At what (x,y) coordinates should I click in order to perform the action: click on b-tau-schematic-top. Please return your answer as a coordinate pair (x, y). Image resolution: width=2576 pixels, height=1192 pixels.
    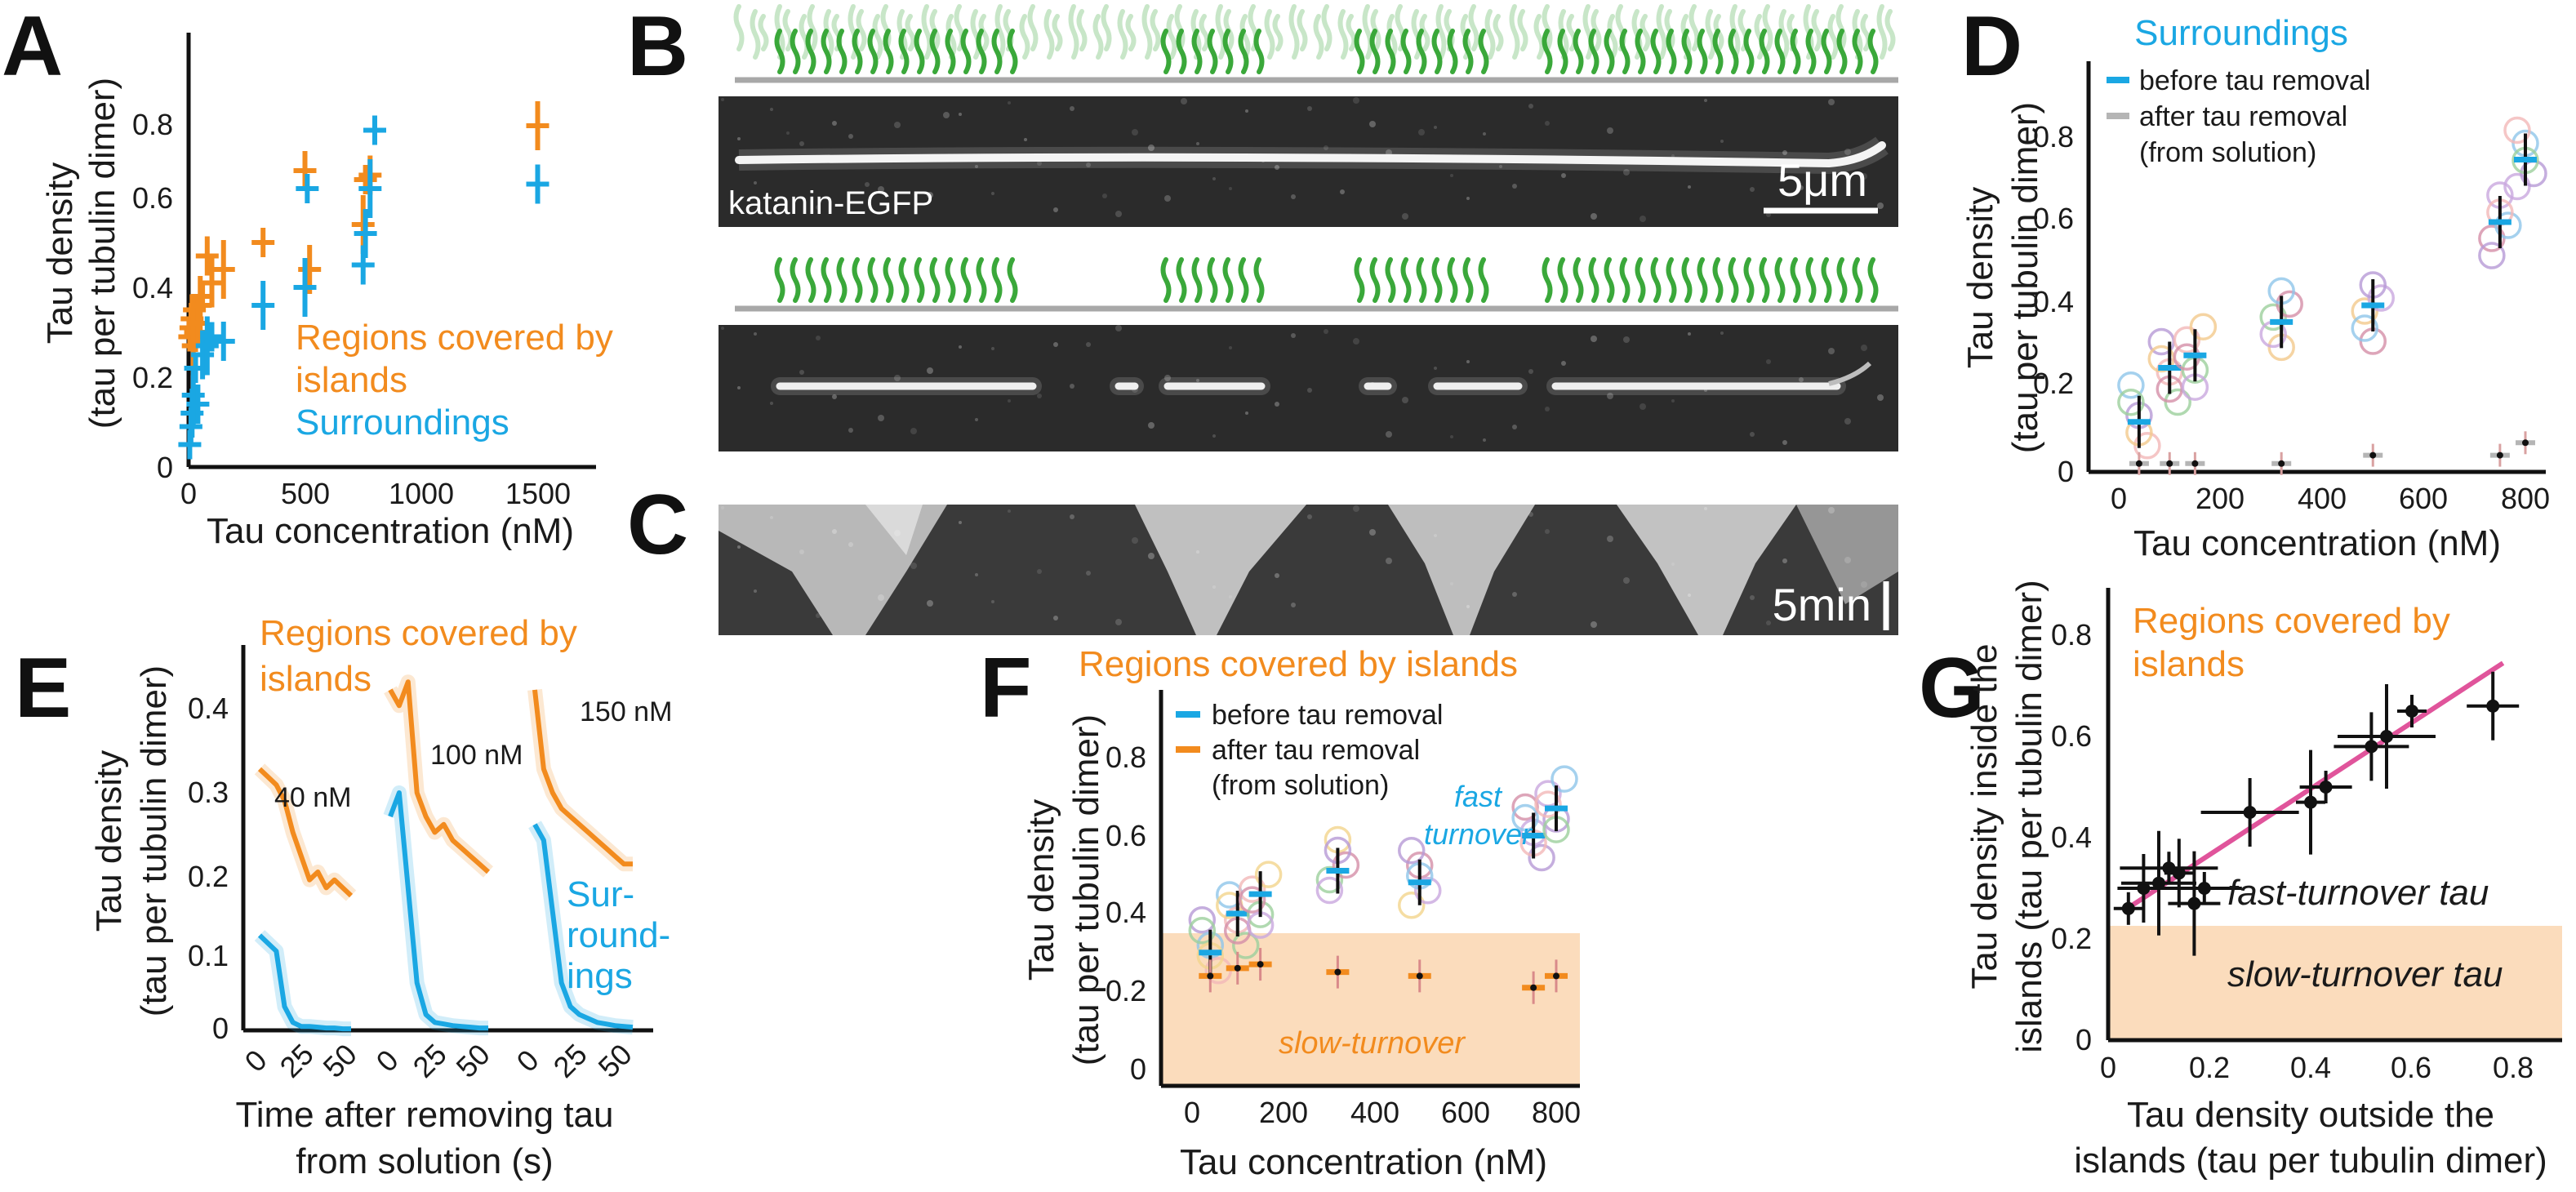
    Looking at the image, I should click on (1314, 39).